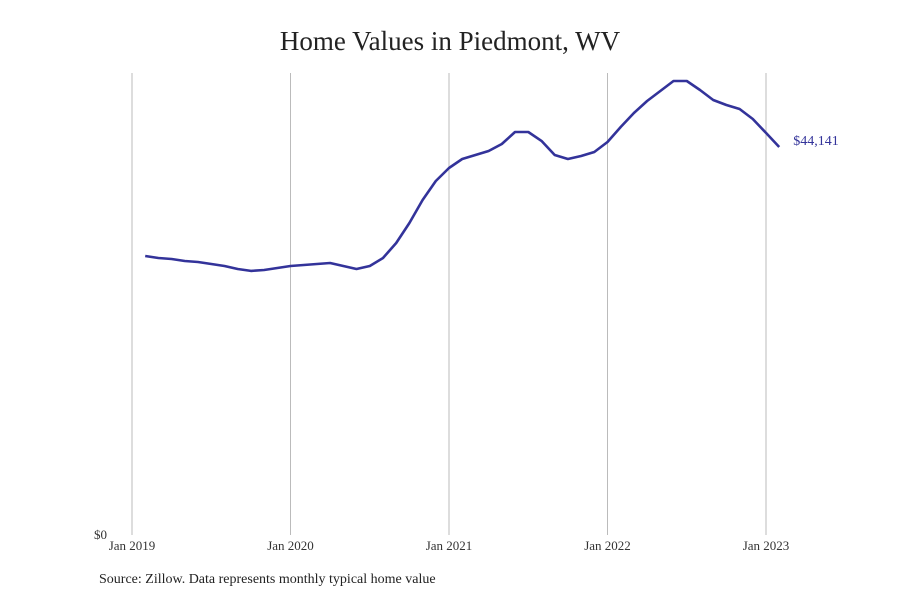  Describe the element at coordinates (100, 534) in the screenshot. I see `y-tick-label: $0` at that location.